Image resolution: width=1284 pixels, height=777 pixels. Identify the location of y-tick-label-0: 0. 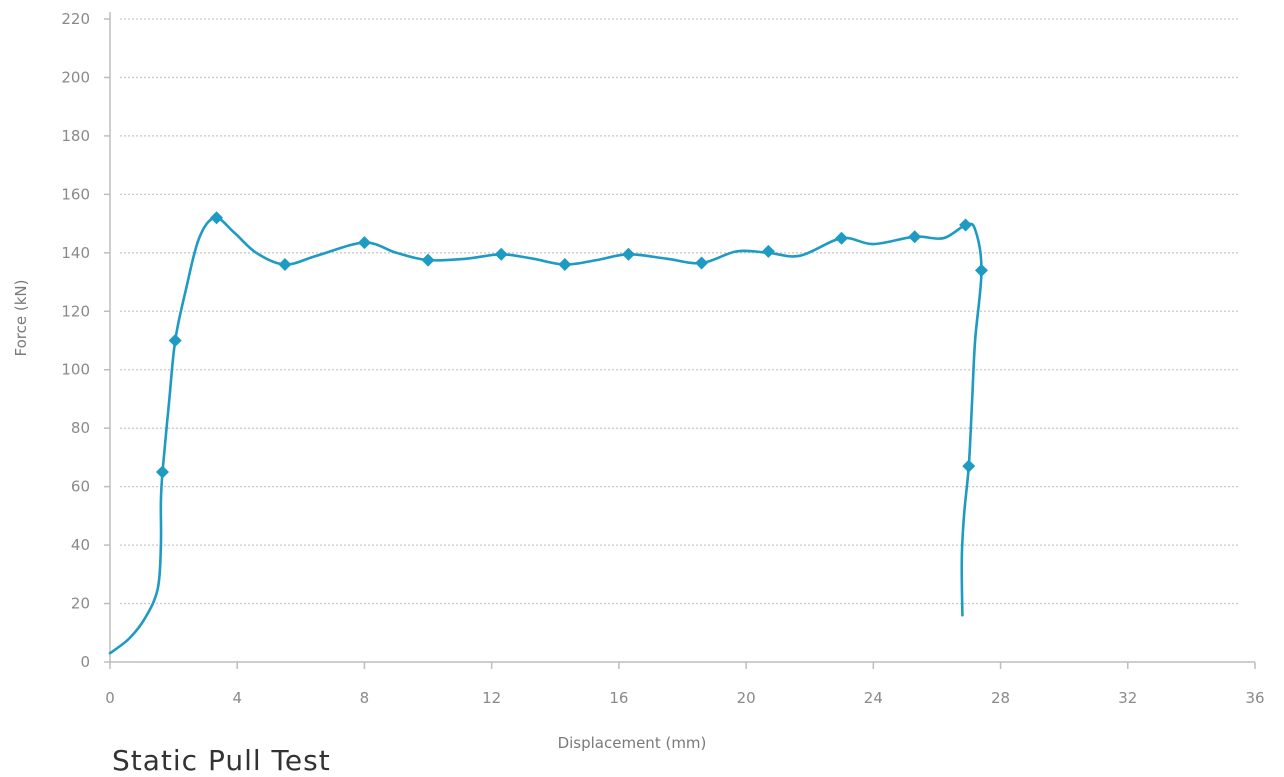
(85, 662).